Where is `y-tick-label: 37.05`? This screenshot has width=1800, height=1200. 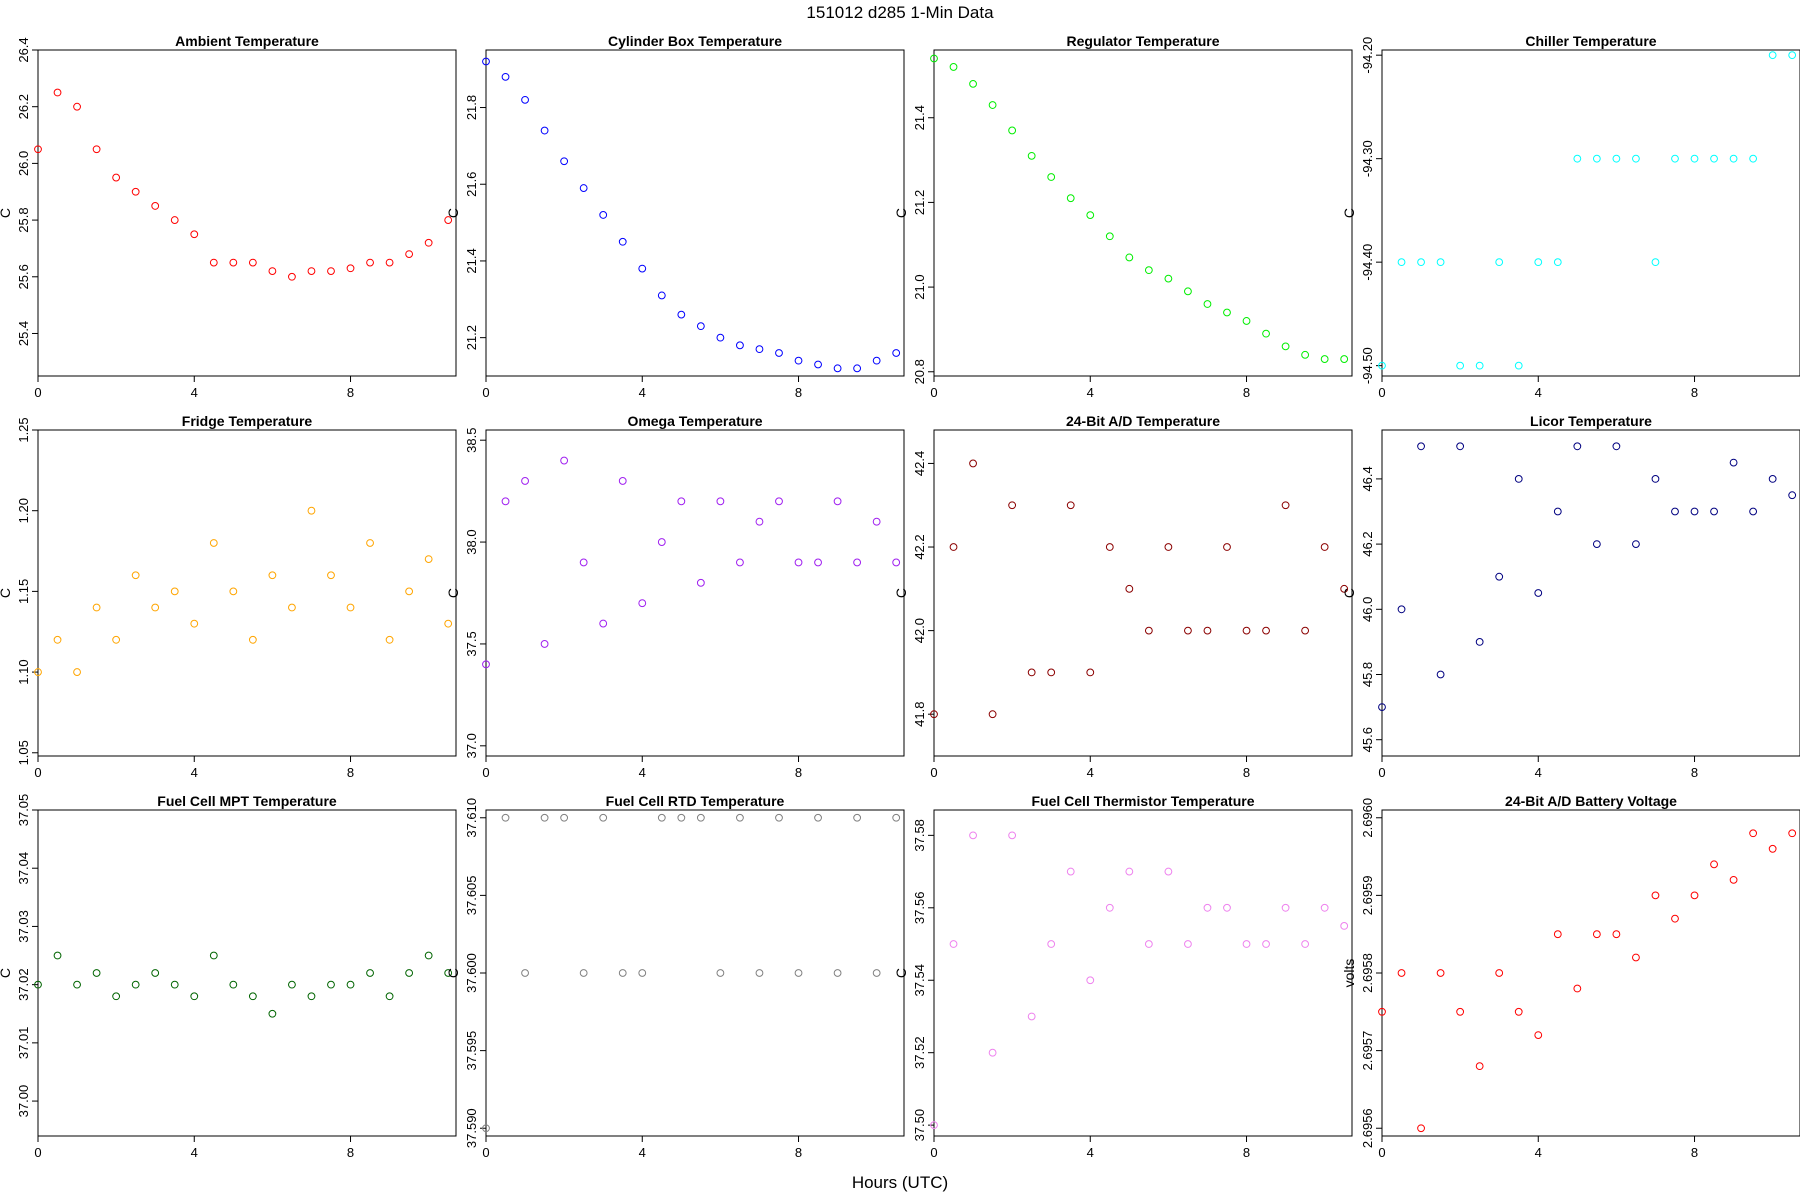 y-tick-label: 37.05 is located at coordinates (23, 810).